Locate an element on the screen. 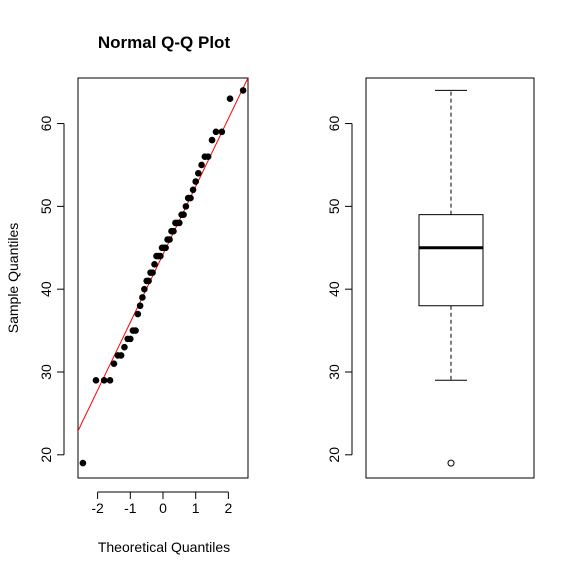 The image size is (576, 576). qq-x-axis: -2 -1 0 1 2 is located at coordinates (161, 503).